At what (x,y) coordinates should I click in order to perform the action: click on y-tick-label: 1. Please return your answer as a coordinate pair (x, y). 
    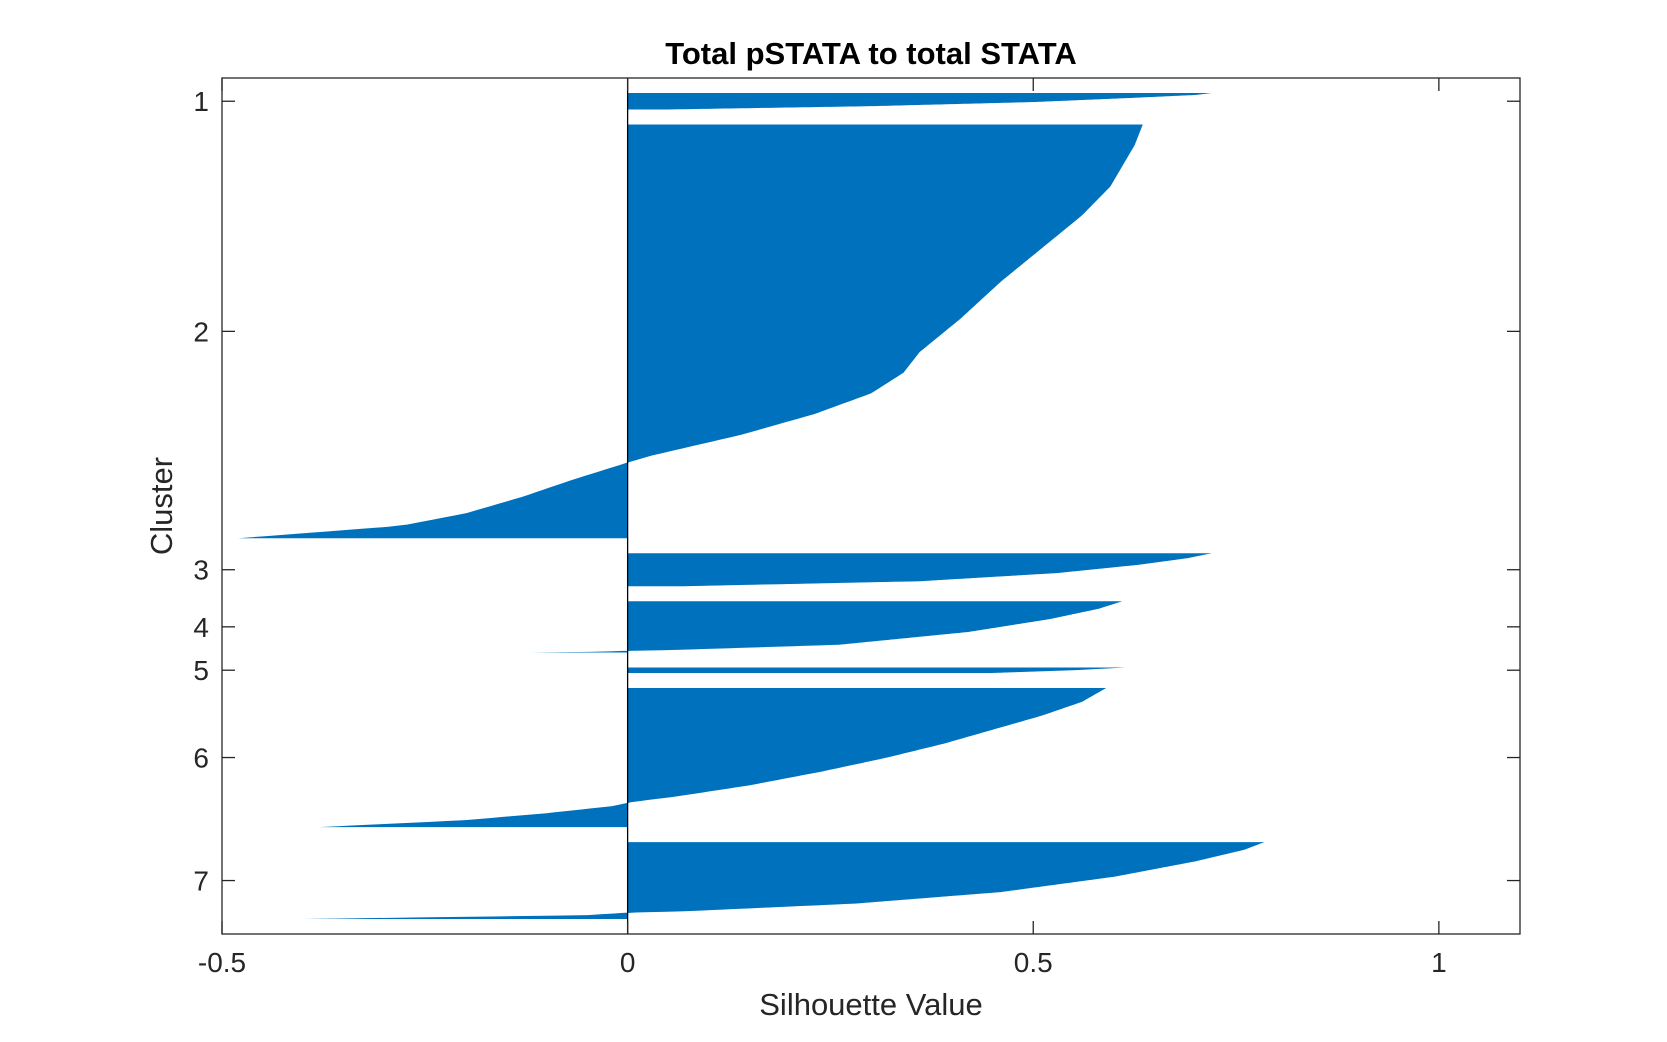
    Looking at the image, I should click on (201, 101).